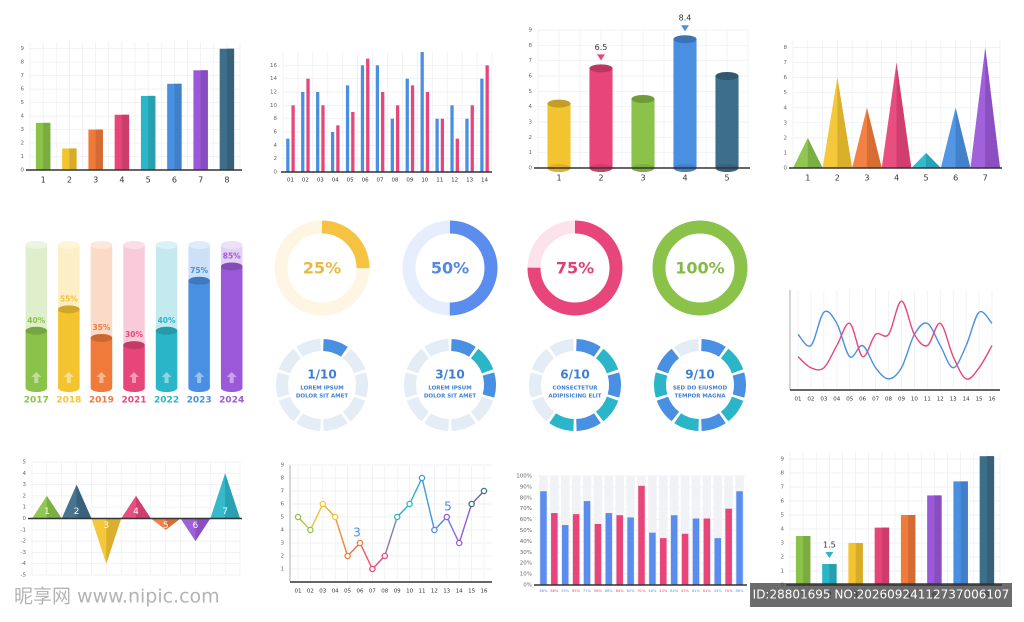 This screenshot has width=1024, height=622. What do you see at coordinates (36, 401) in the screenshot?
I see `x-tick-label: 2017` at bounding box center [36, 401].